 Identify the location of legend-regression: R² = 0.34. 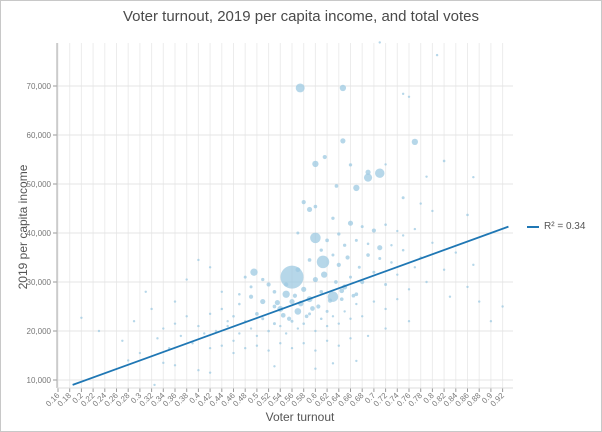
(556, 226).